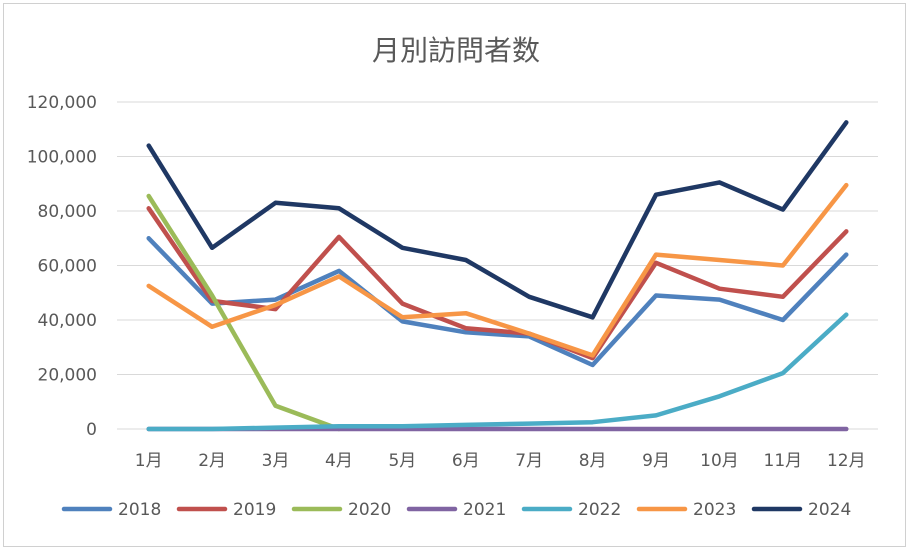 The image size is (911, 552). What do you see at coordinates (369, 510) in the screenshot?
I see `legend-label-2020: 2020` at bounding box center [369, 510].